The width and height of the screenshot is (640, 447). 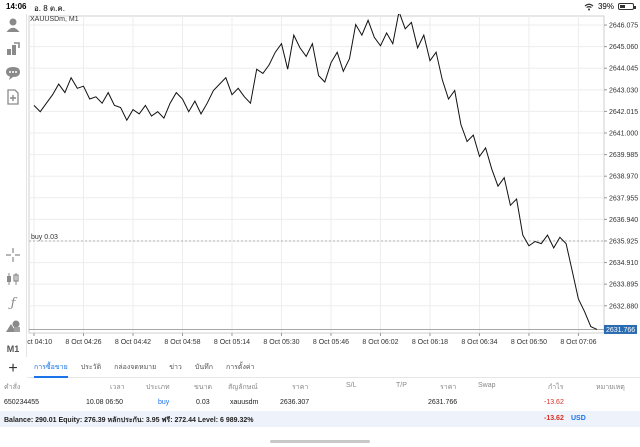 What do you see at coordinates (164, 402) in the screenshot?
I see `row-type: buy` at bounding box center [164, 402].